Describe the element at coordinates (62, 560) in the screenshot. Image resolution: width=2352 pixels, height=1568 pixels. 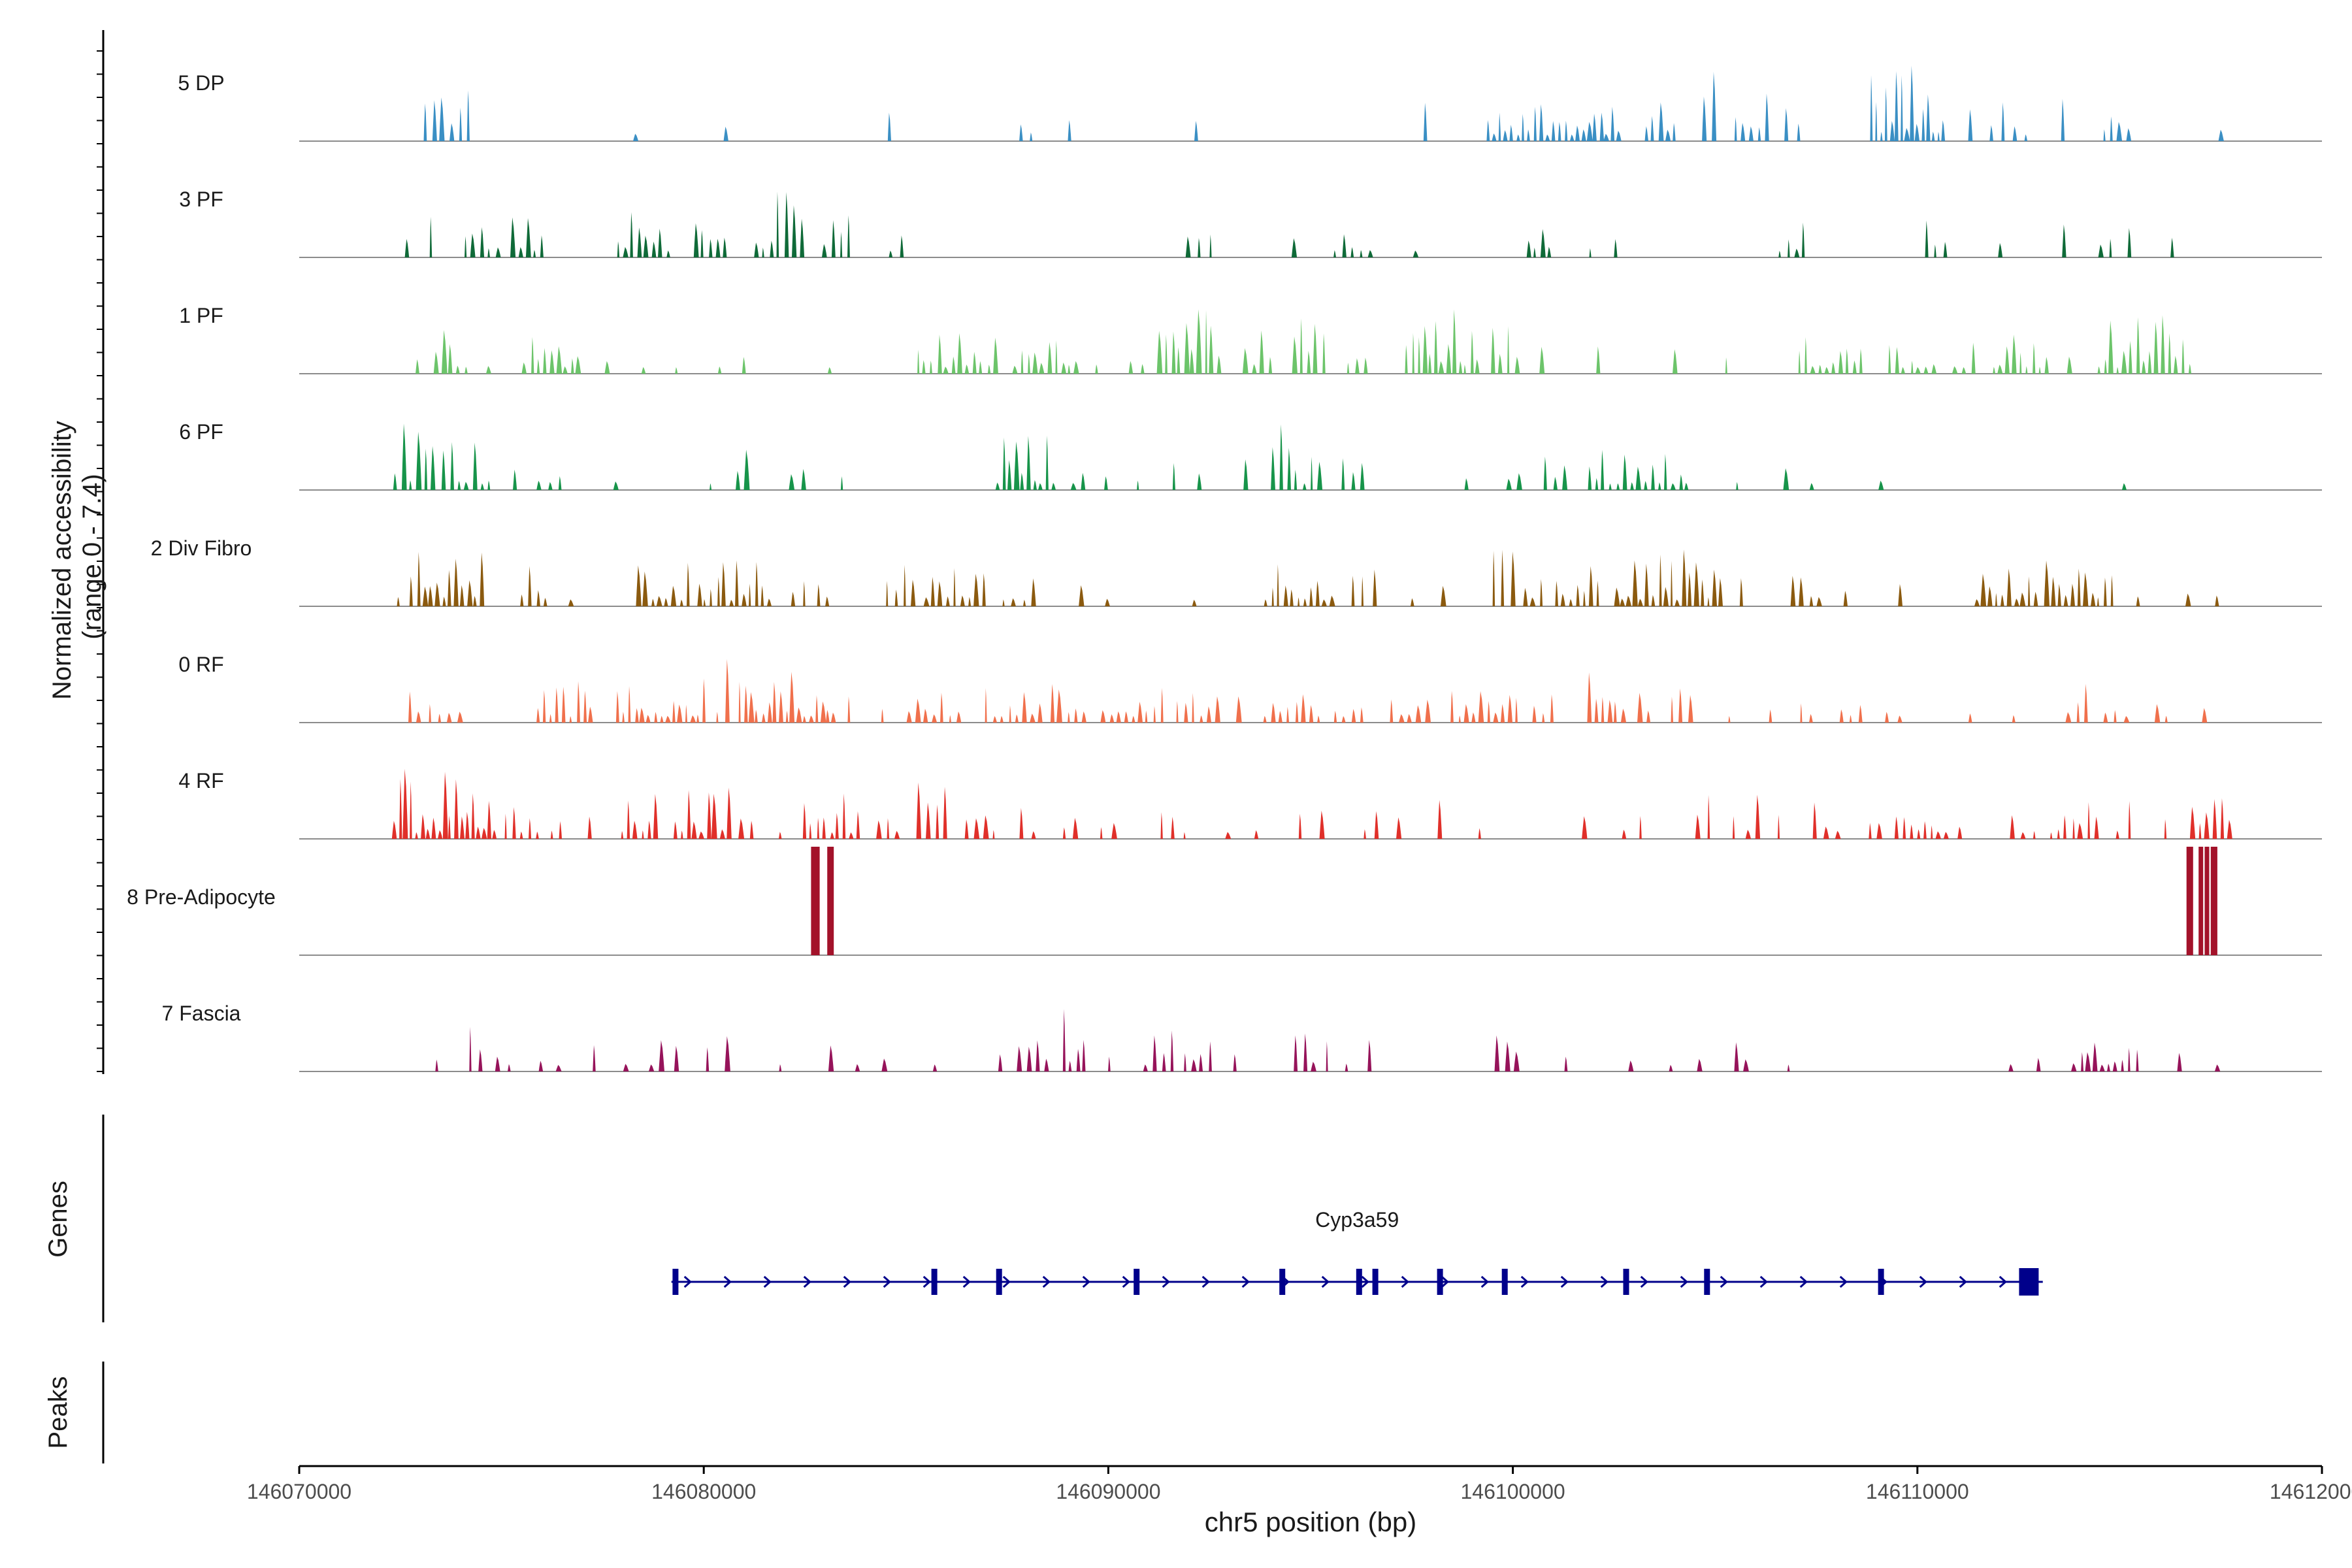
I see `y-axis-title-line1: Normalized accessibility` at that location.